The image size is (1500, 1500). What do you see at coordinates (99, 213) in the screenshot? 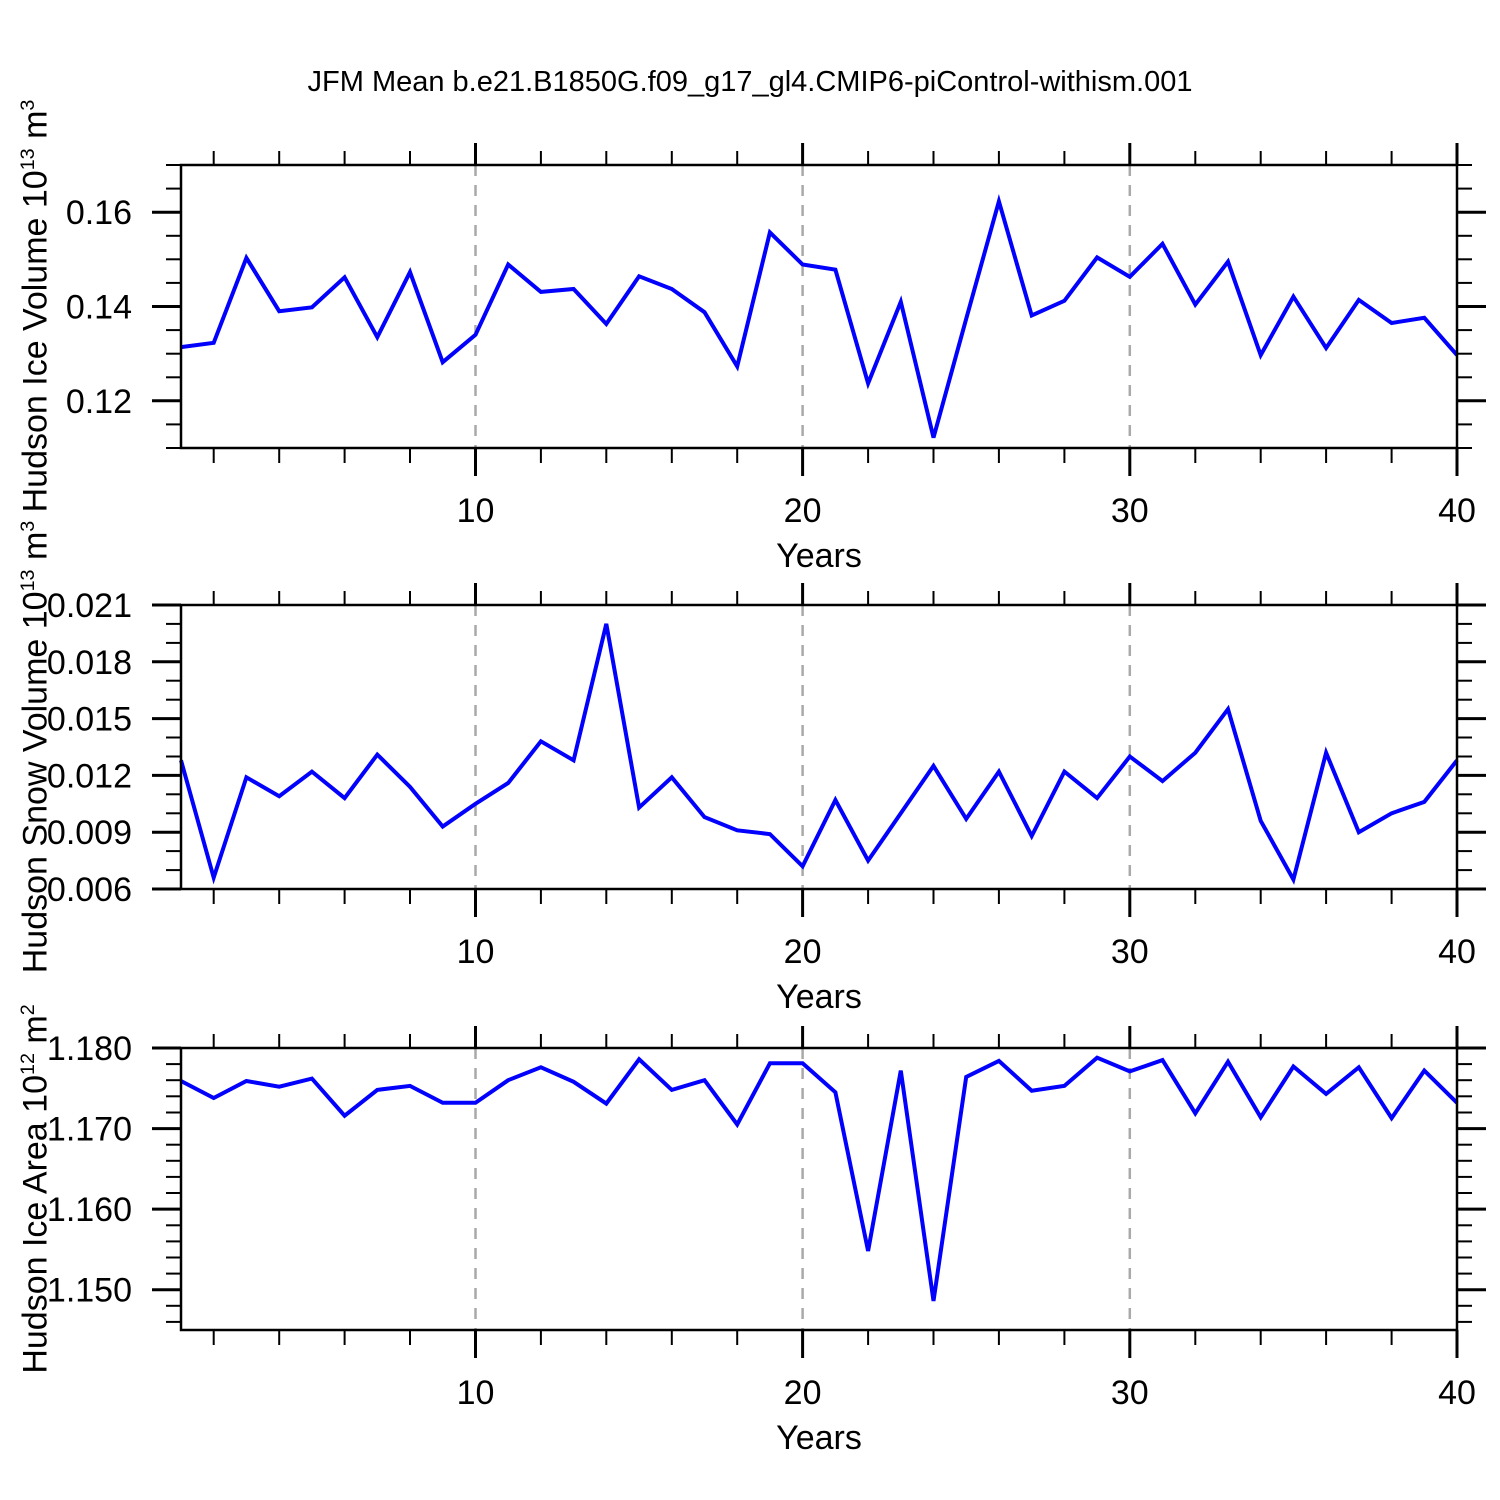
I see `y-tick-label: 0.16` at bounding box center [99, 213].